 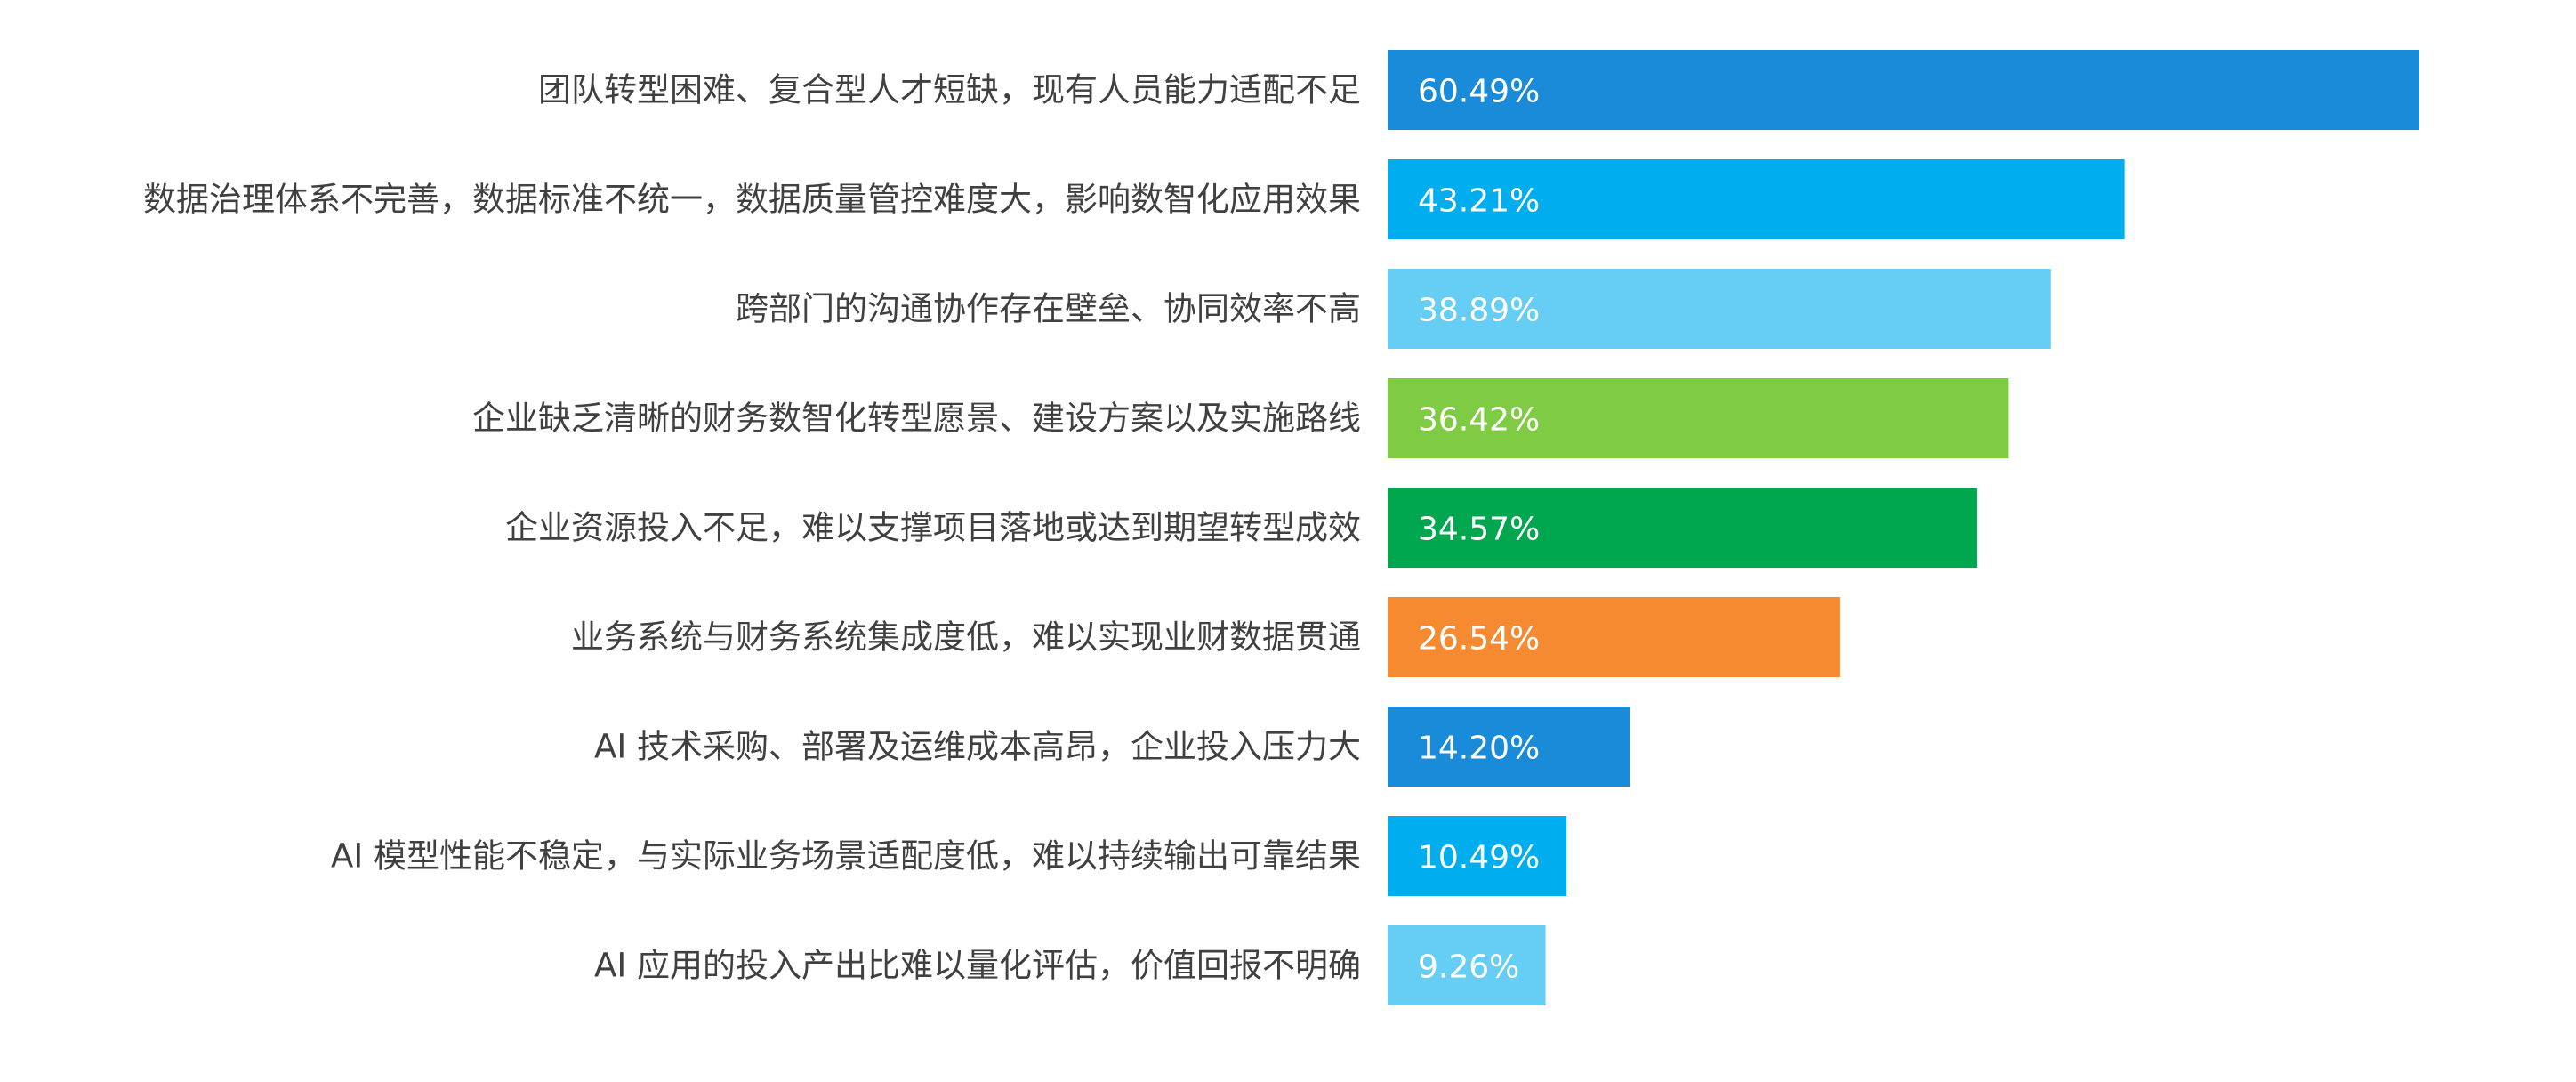 I want to click on value-label: 26.54%, so click(x=1479, y=639).